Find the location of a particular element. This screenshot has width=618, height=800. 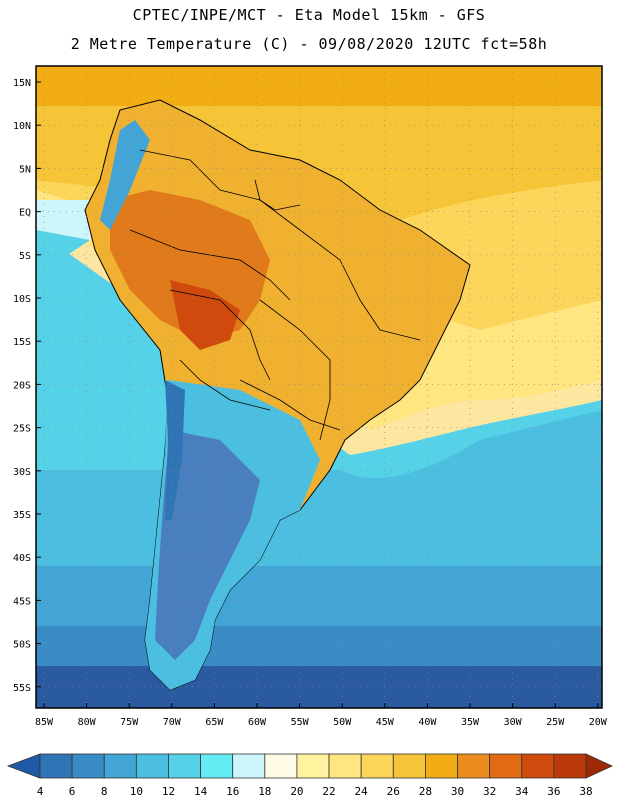

colorbar is located at coordinates (309, 766).